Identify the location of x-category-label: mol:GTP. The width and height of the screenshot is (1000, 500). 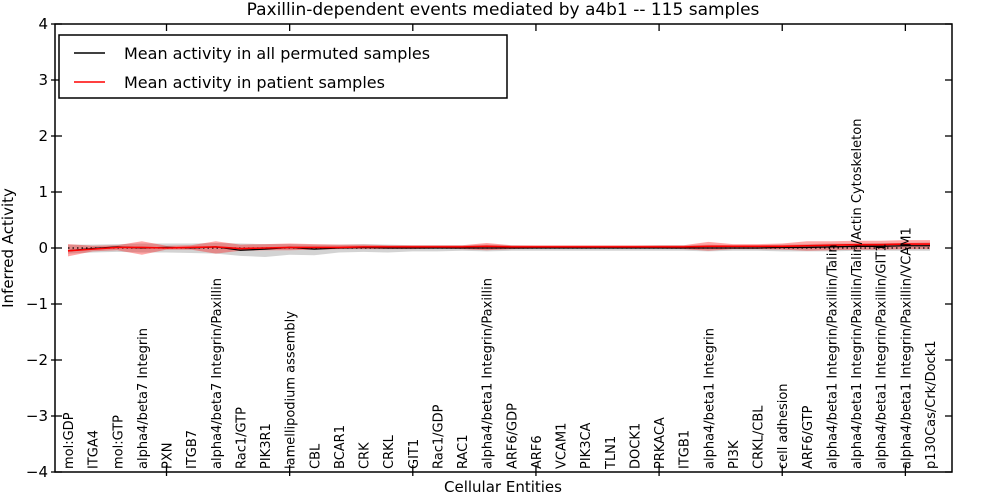
(118, 442).